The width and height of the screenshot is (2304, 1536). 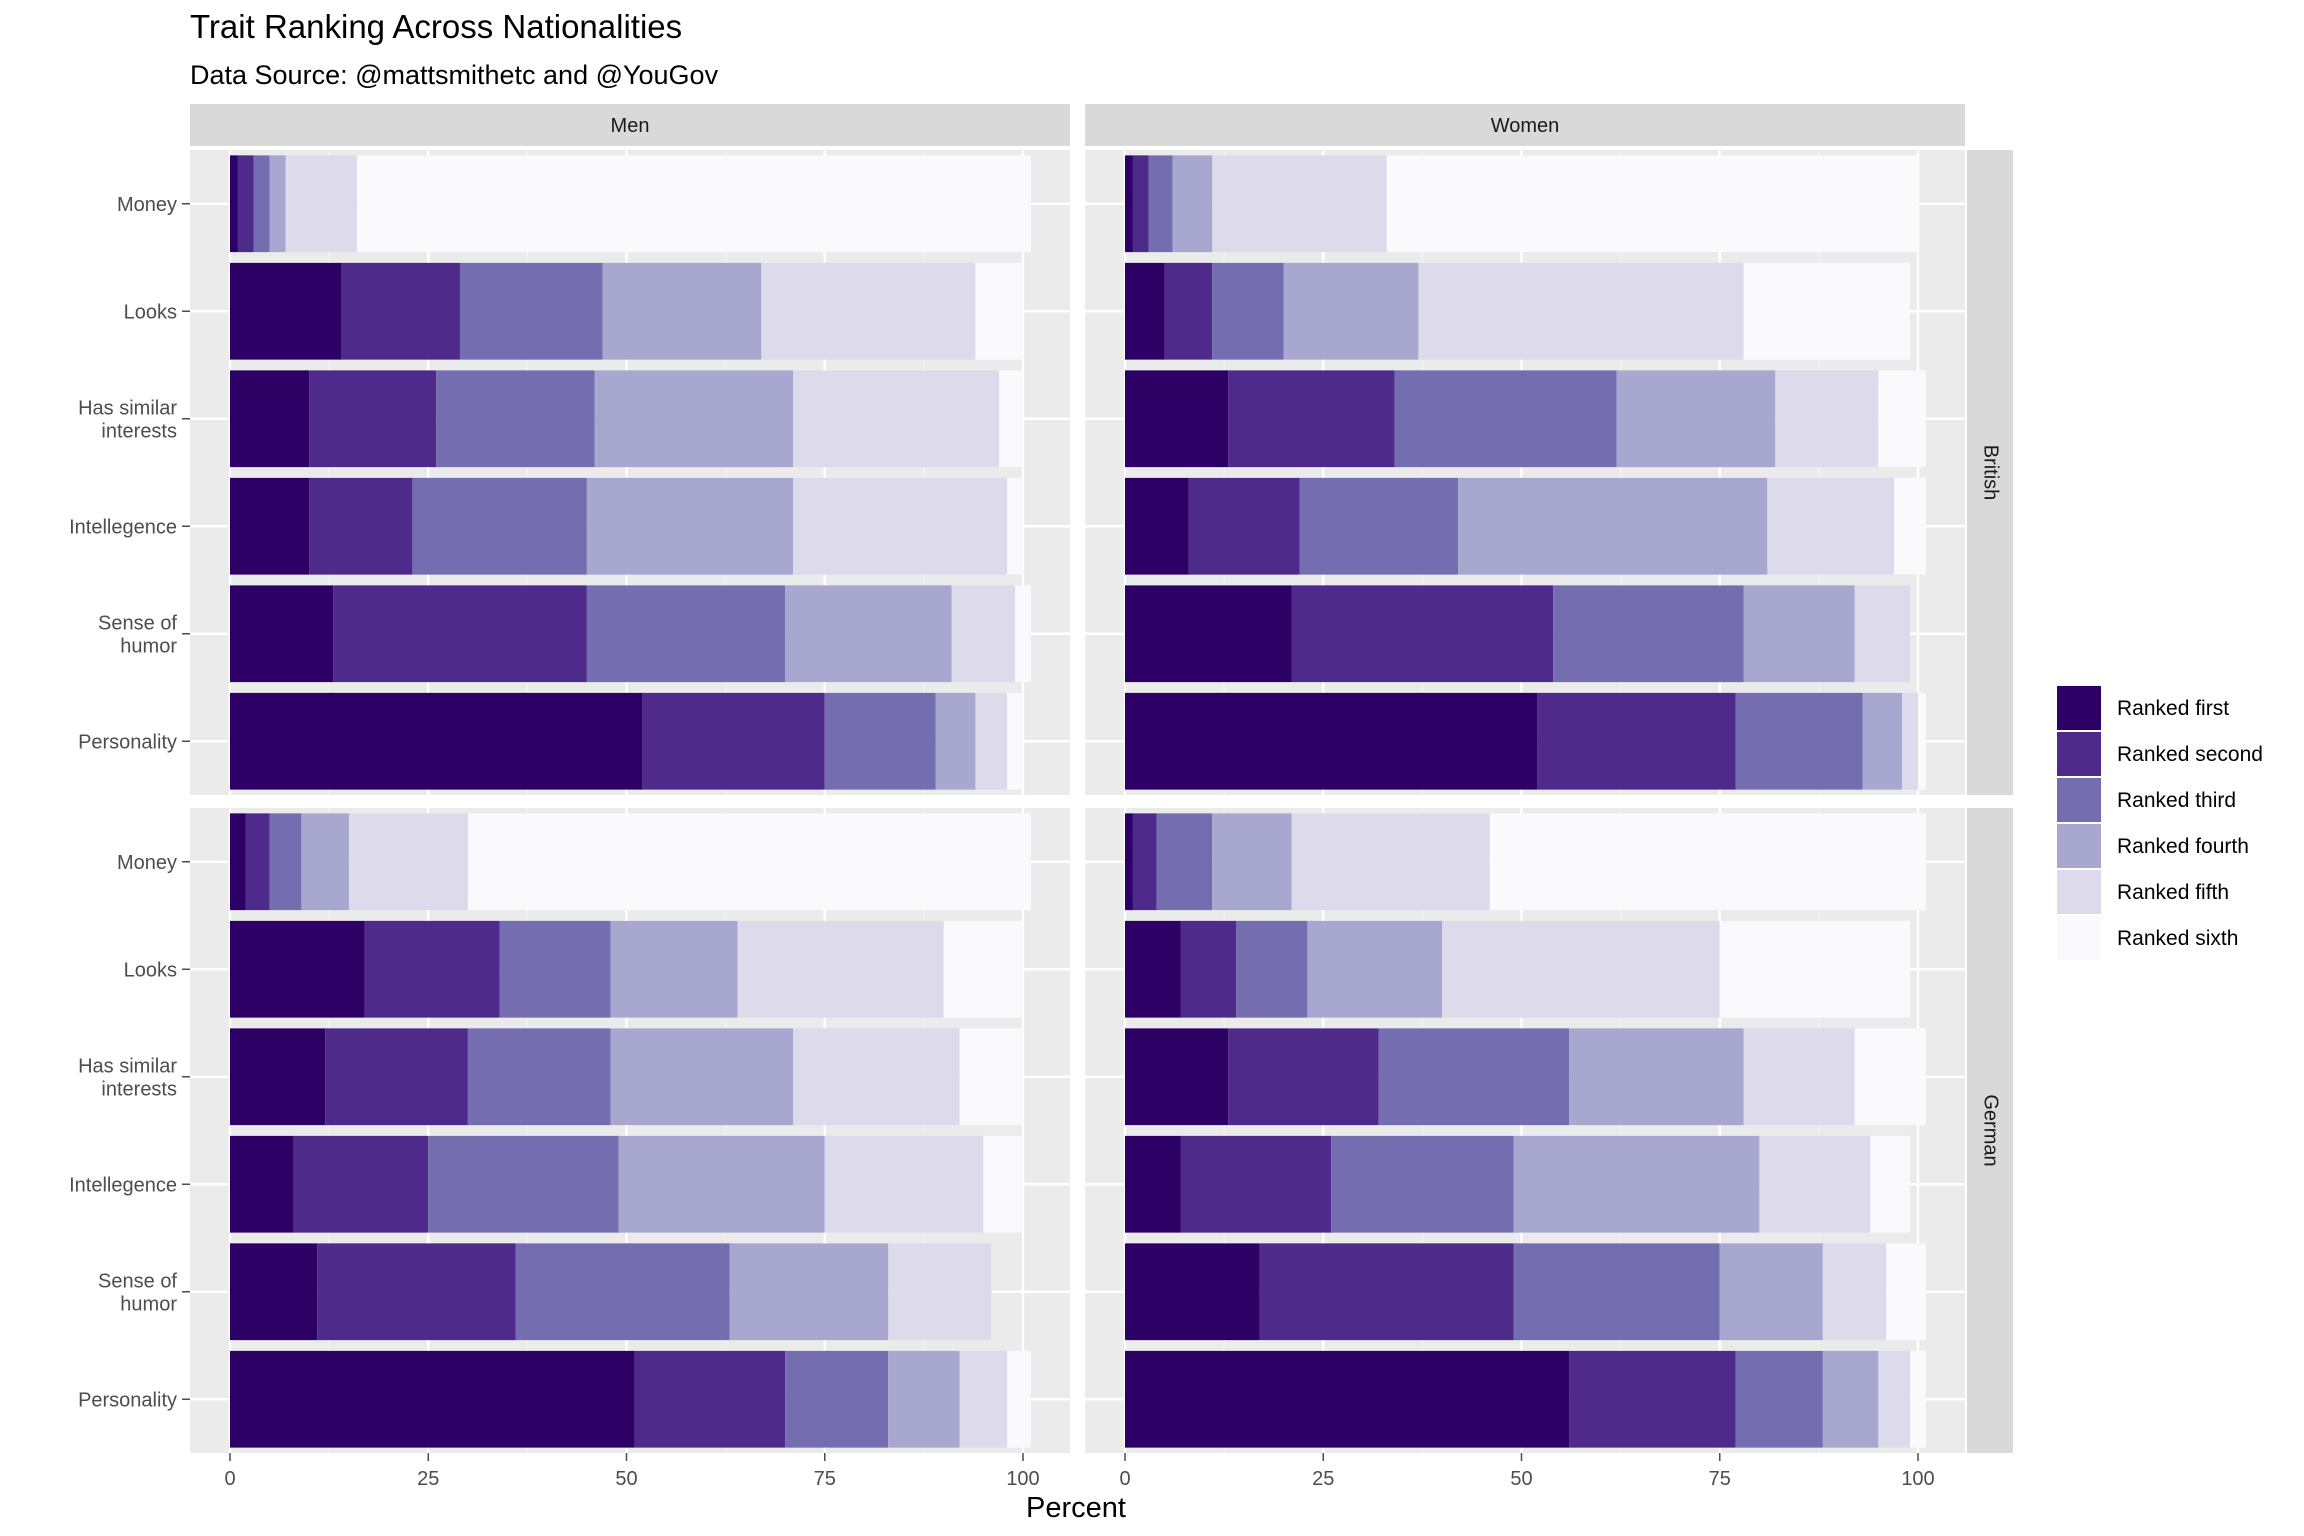 What do you see at coordinates (693, 204) in the screenshot?
I see `bar-money-ranked-sixth` at bounding box center [693, 204].